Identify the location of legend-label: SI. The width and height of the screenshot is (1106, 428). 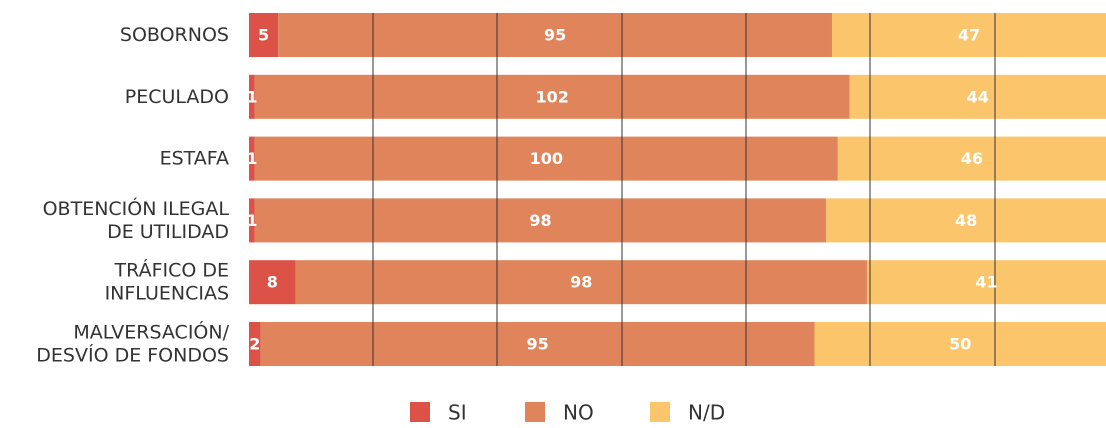
(457, 413).